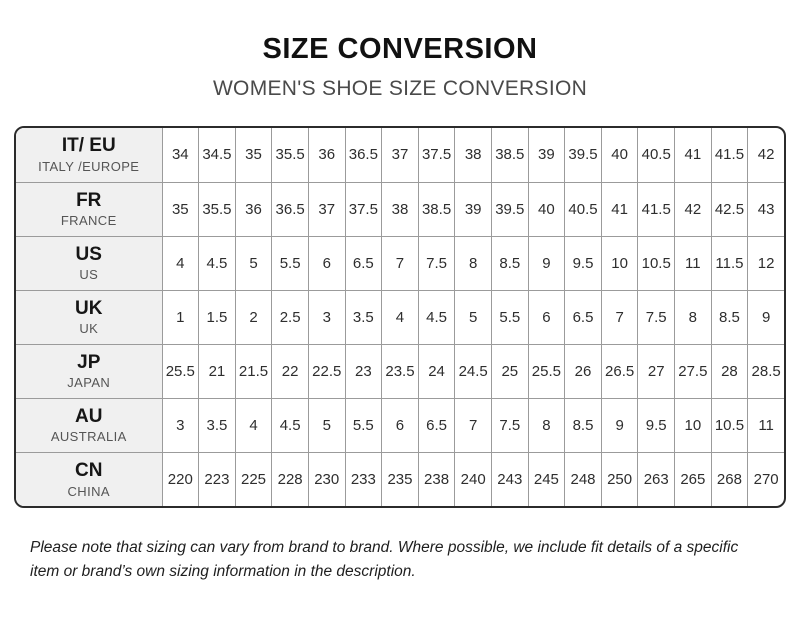  What do you see at coordinates (546, 478) in the screenshot?
I see `size-value-cell: 245` at bounding box center [546, 478].